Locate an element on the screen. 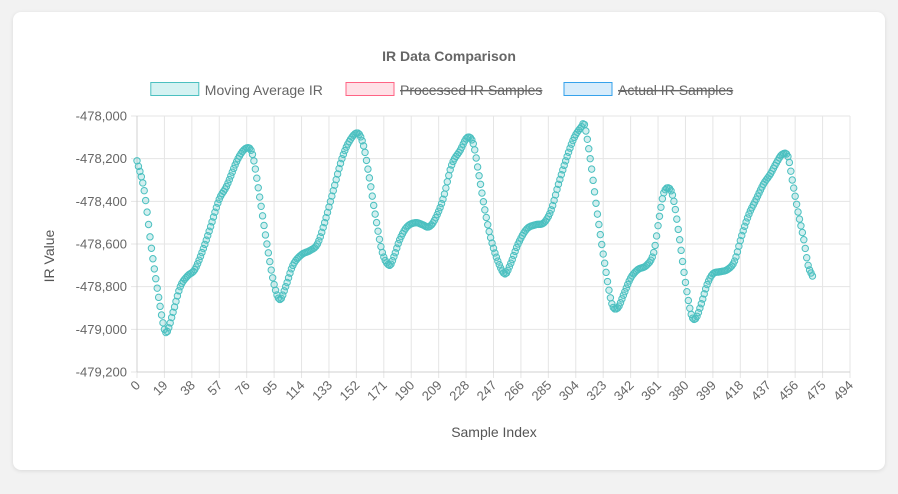 The image size is (898, 494). x-tick-label: 133 is located at coordinates (322, 391).